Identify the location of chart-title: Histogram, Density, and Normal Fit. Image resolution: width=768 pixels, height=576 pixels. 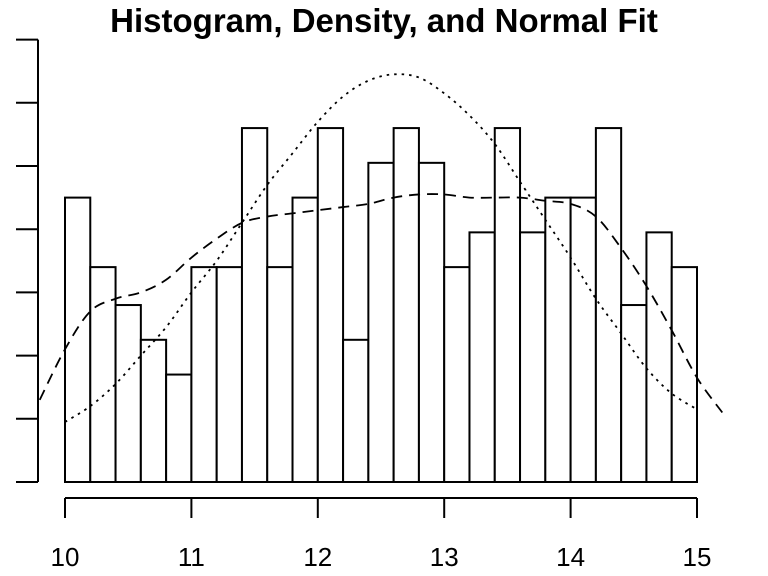
(384, 20).